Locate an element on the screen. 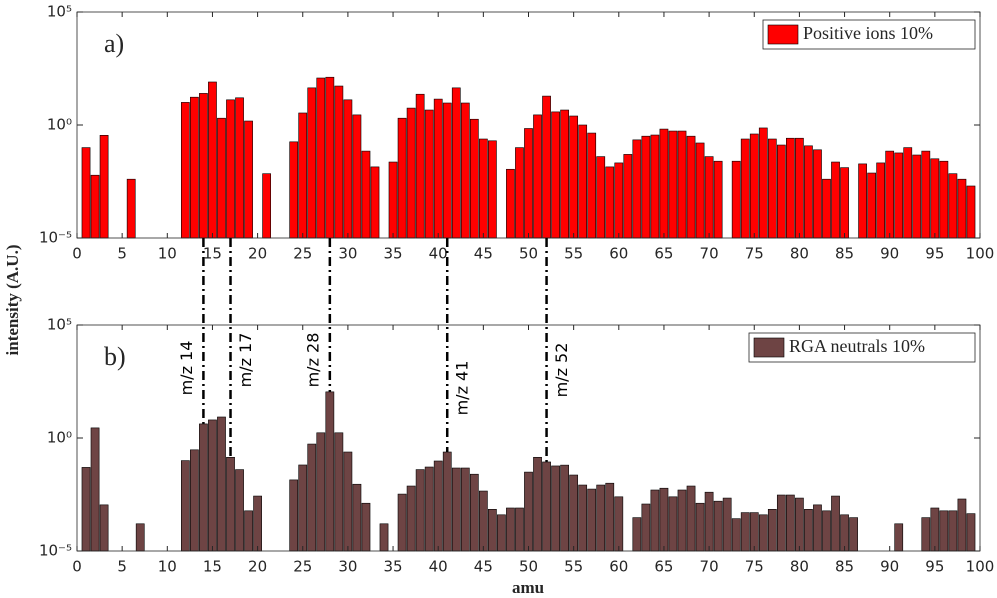 This screenshot has width=997, height=598. y-tick-label: 10⁵ is located at coordinates (59, 325).